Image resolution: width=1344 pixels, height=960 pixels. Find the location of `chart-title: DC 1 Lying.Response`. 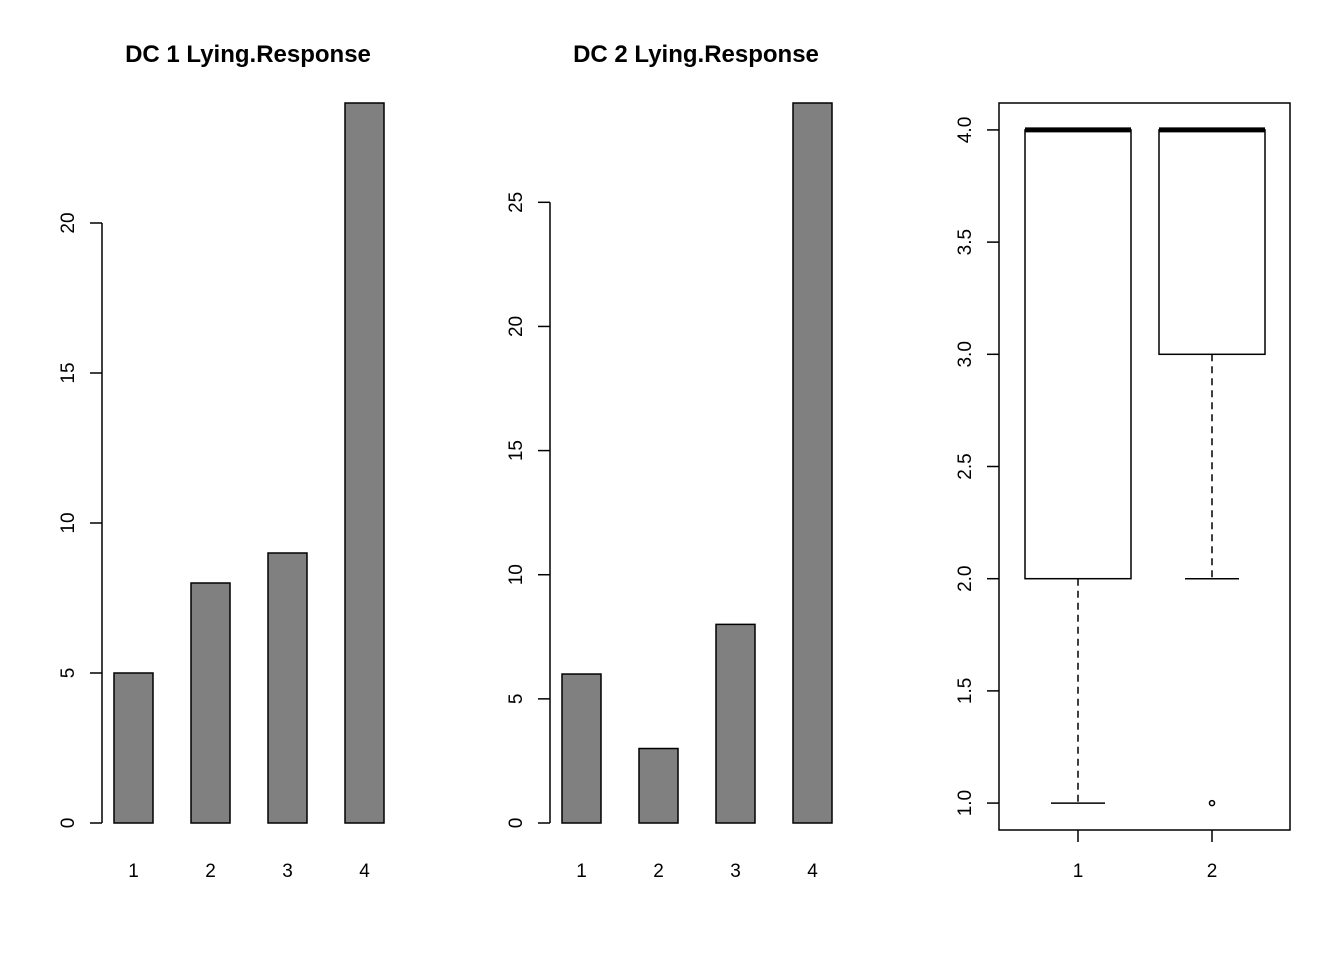

chart-title: DC 1 Lying.Response is located at coordinates (248, 54).